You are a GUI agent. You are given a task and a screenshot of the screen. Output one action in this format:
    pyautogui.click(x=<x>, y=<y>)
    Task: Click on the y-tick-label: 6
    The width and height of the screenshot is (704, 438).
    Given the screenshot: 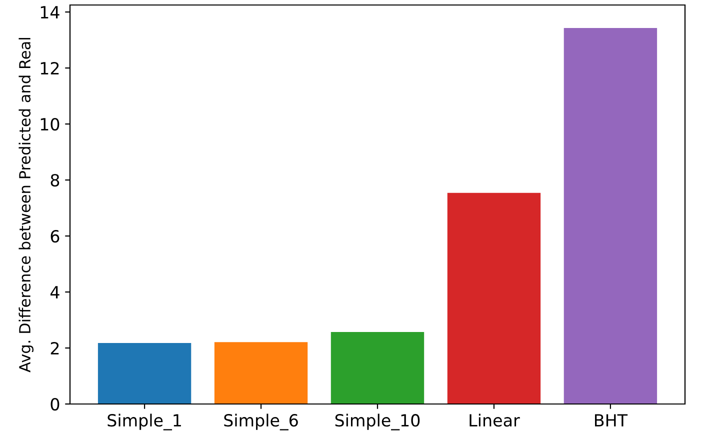 What is the action you would take?
    pyautogui.click(x=55, y=236)
    